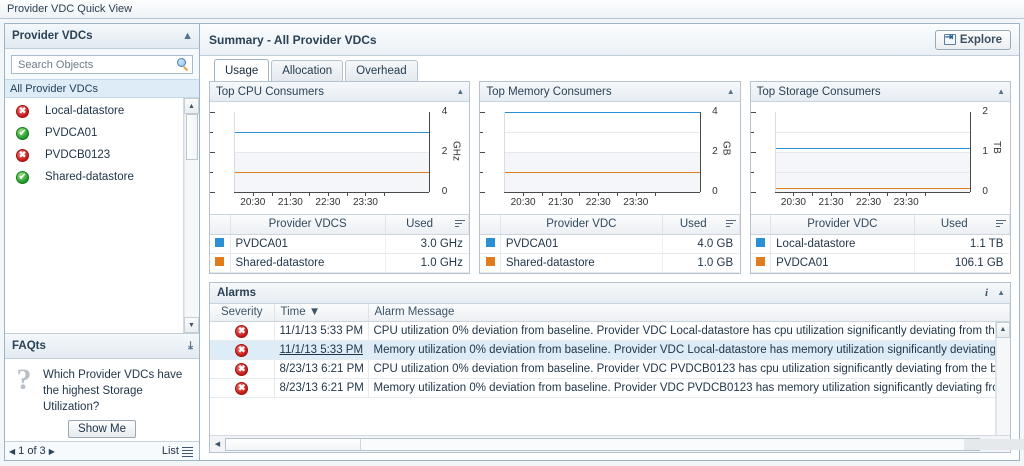 This screenshot has height=466, width=1024. What do you see at coordinates (308, 225) in the screenshot?
I see `legend-name-col: Provider VDCS` at bounding box center [308, 225].